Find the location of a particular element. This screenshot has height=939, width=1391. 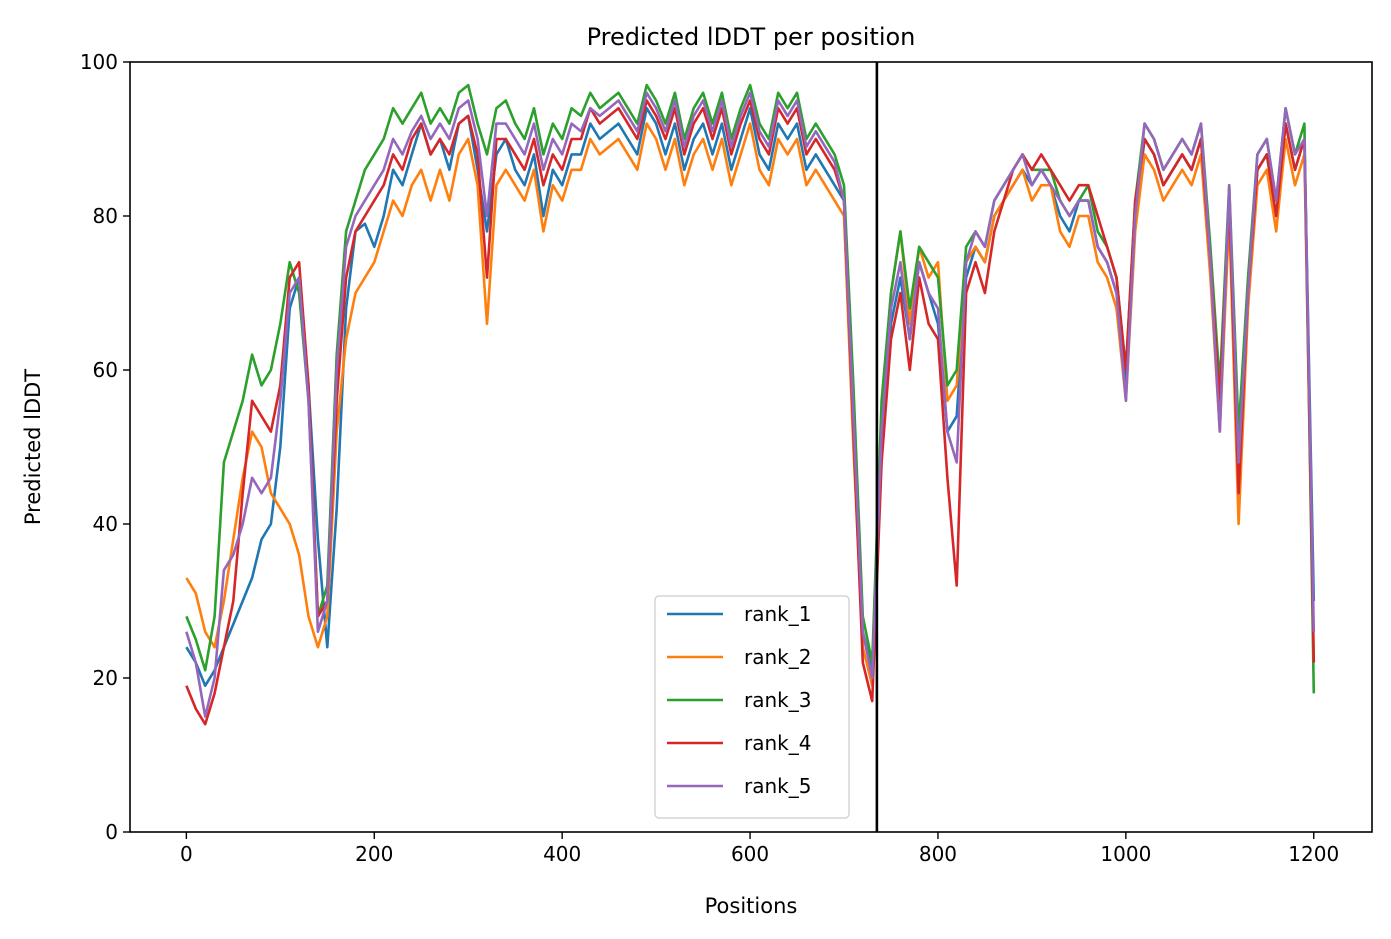

x-axis-label: Positions is located at coordinates (751, 906).